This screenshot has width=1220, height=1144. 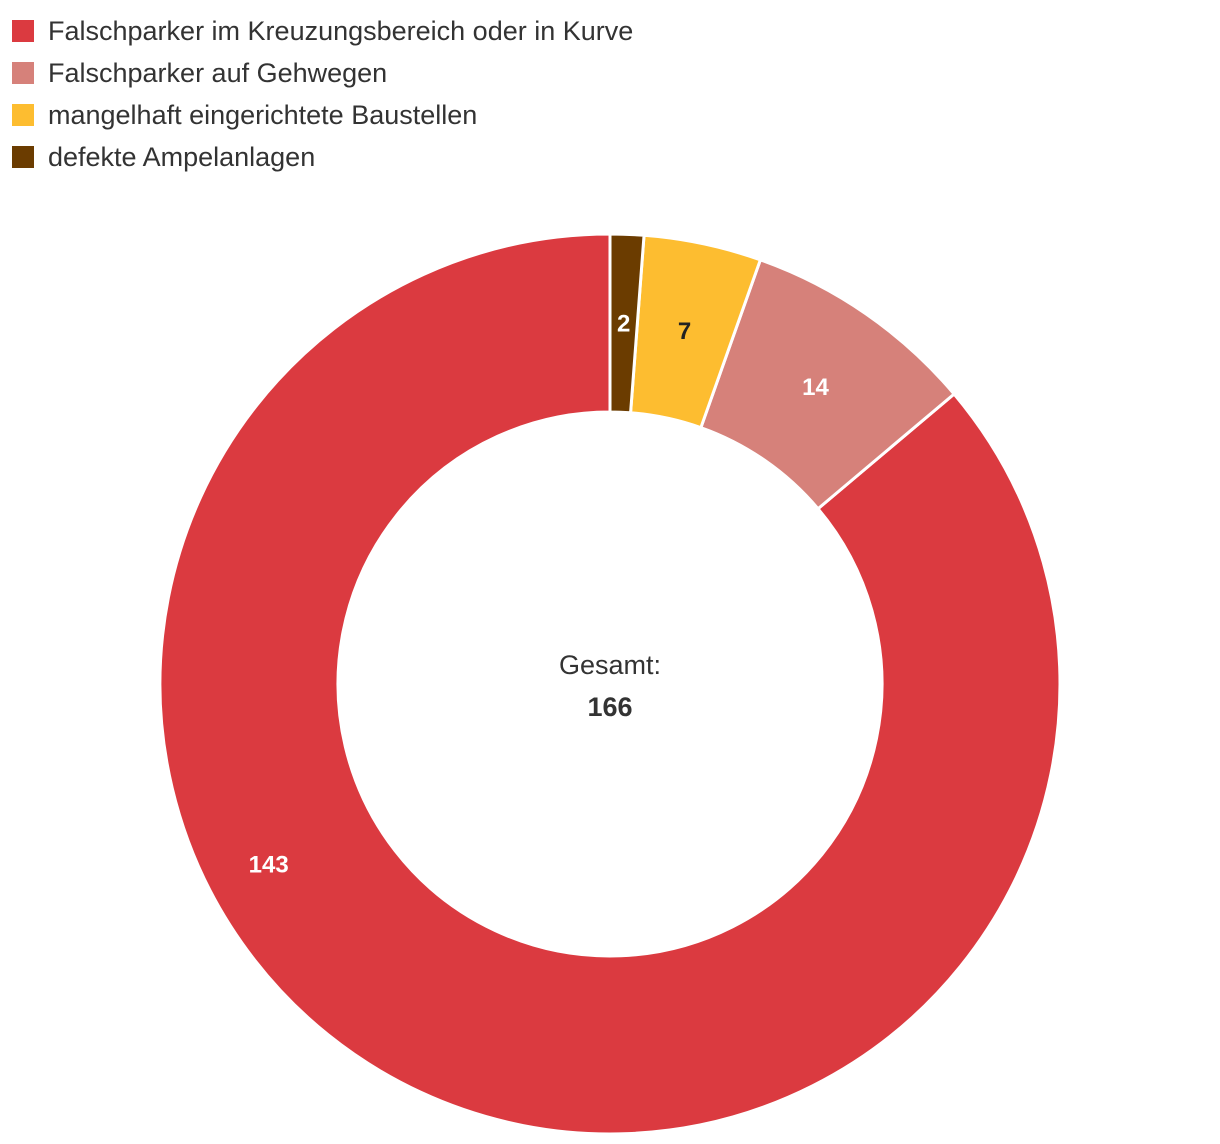 I want to click on center-label: Gesamt:, so click(x=610, y=665).